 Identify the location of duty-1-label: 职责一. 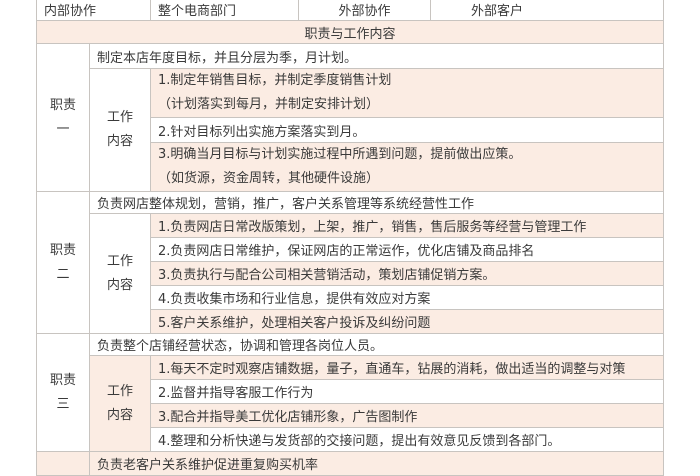
(63, 117).